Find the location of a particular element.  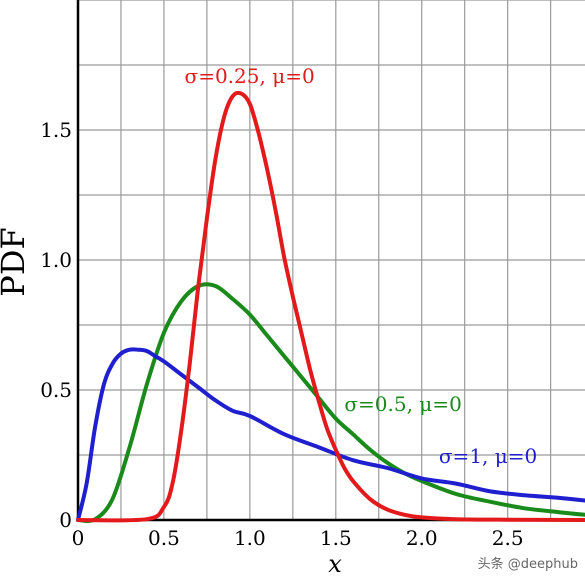

x-tick-label: 1.5 is located at coordinates (336, 538).